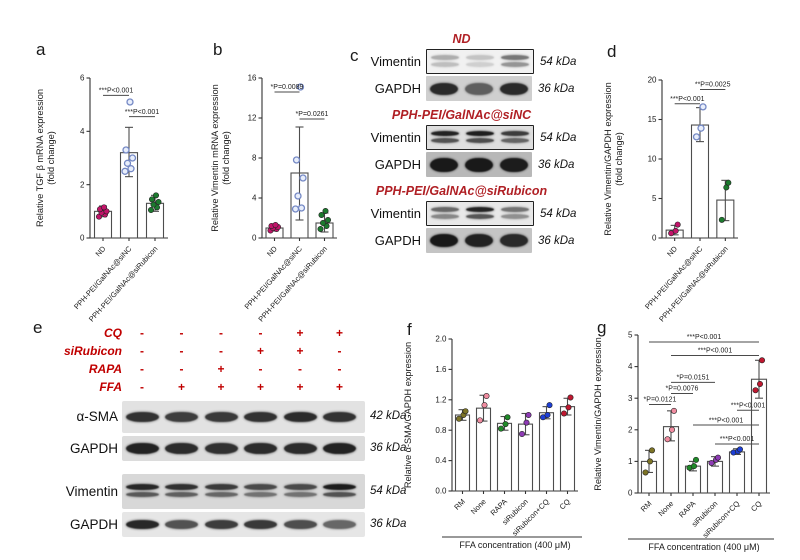 The width and height of the screenshot is (800, 560). What do you see at coordinates (687, 99) in the screenshot?
I see `significance-label: ***P<0.001` at bounding box center [687, 99].